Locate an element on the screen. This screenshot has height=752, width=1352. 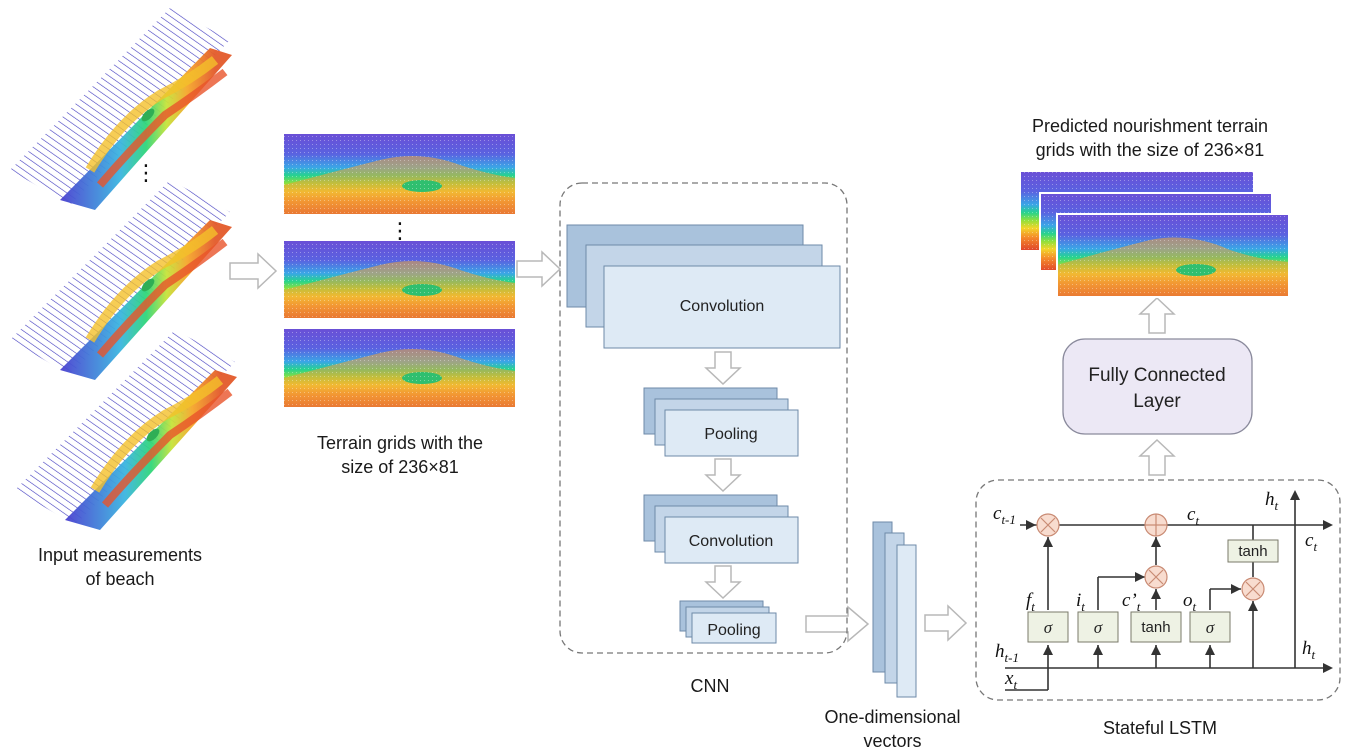
symbol-c-prev: ct-1 is located at coordinates (1004, 515).